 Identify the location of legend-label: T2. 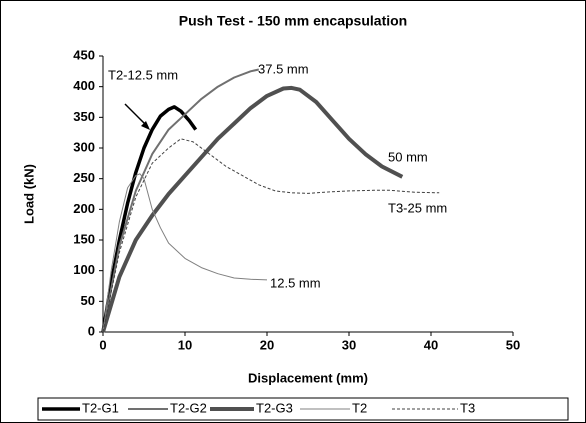
(359, 407).